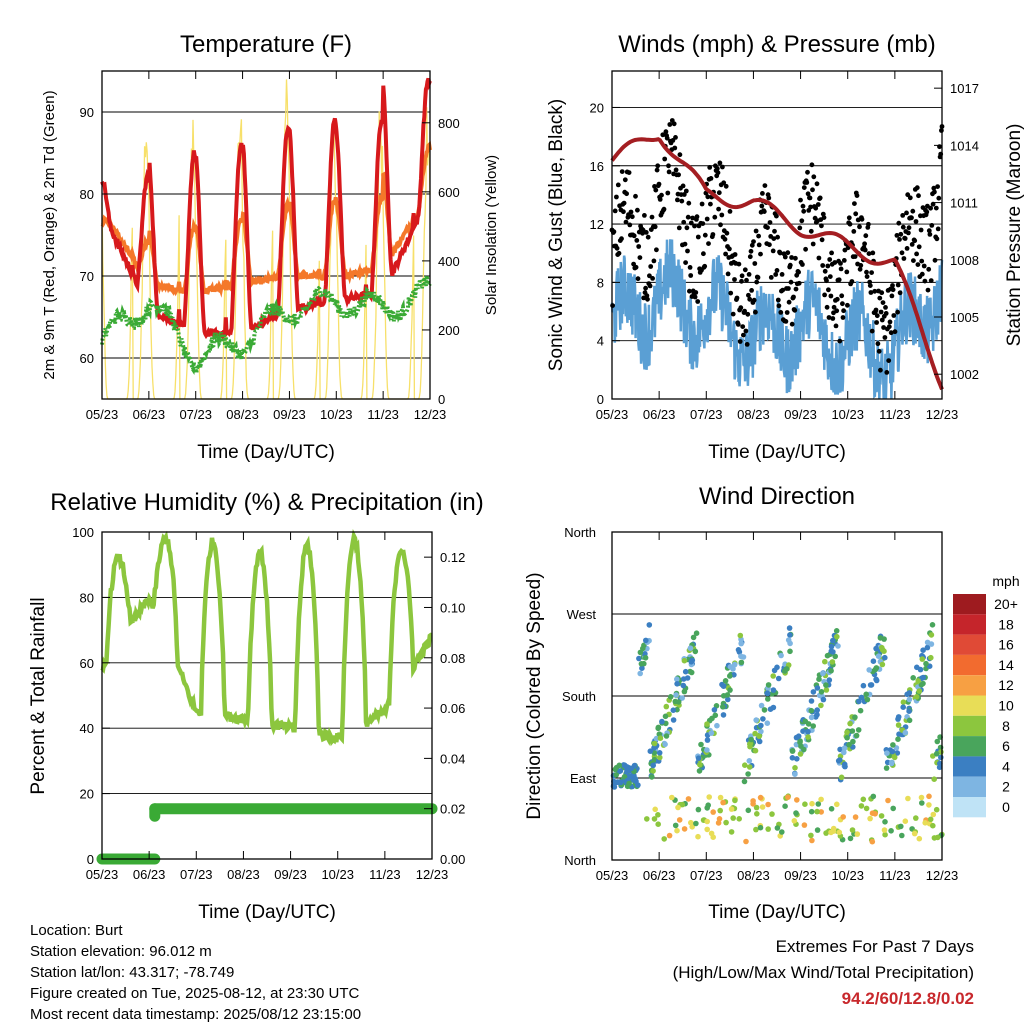 This screenshot has height=1025, width=1024. I want to click on wind-y2tick-label: 1005, so click(964, 317).